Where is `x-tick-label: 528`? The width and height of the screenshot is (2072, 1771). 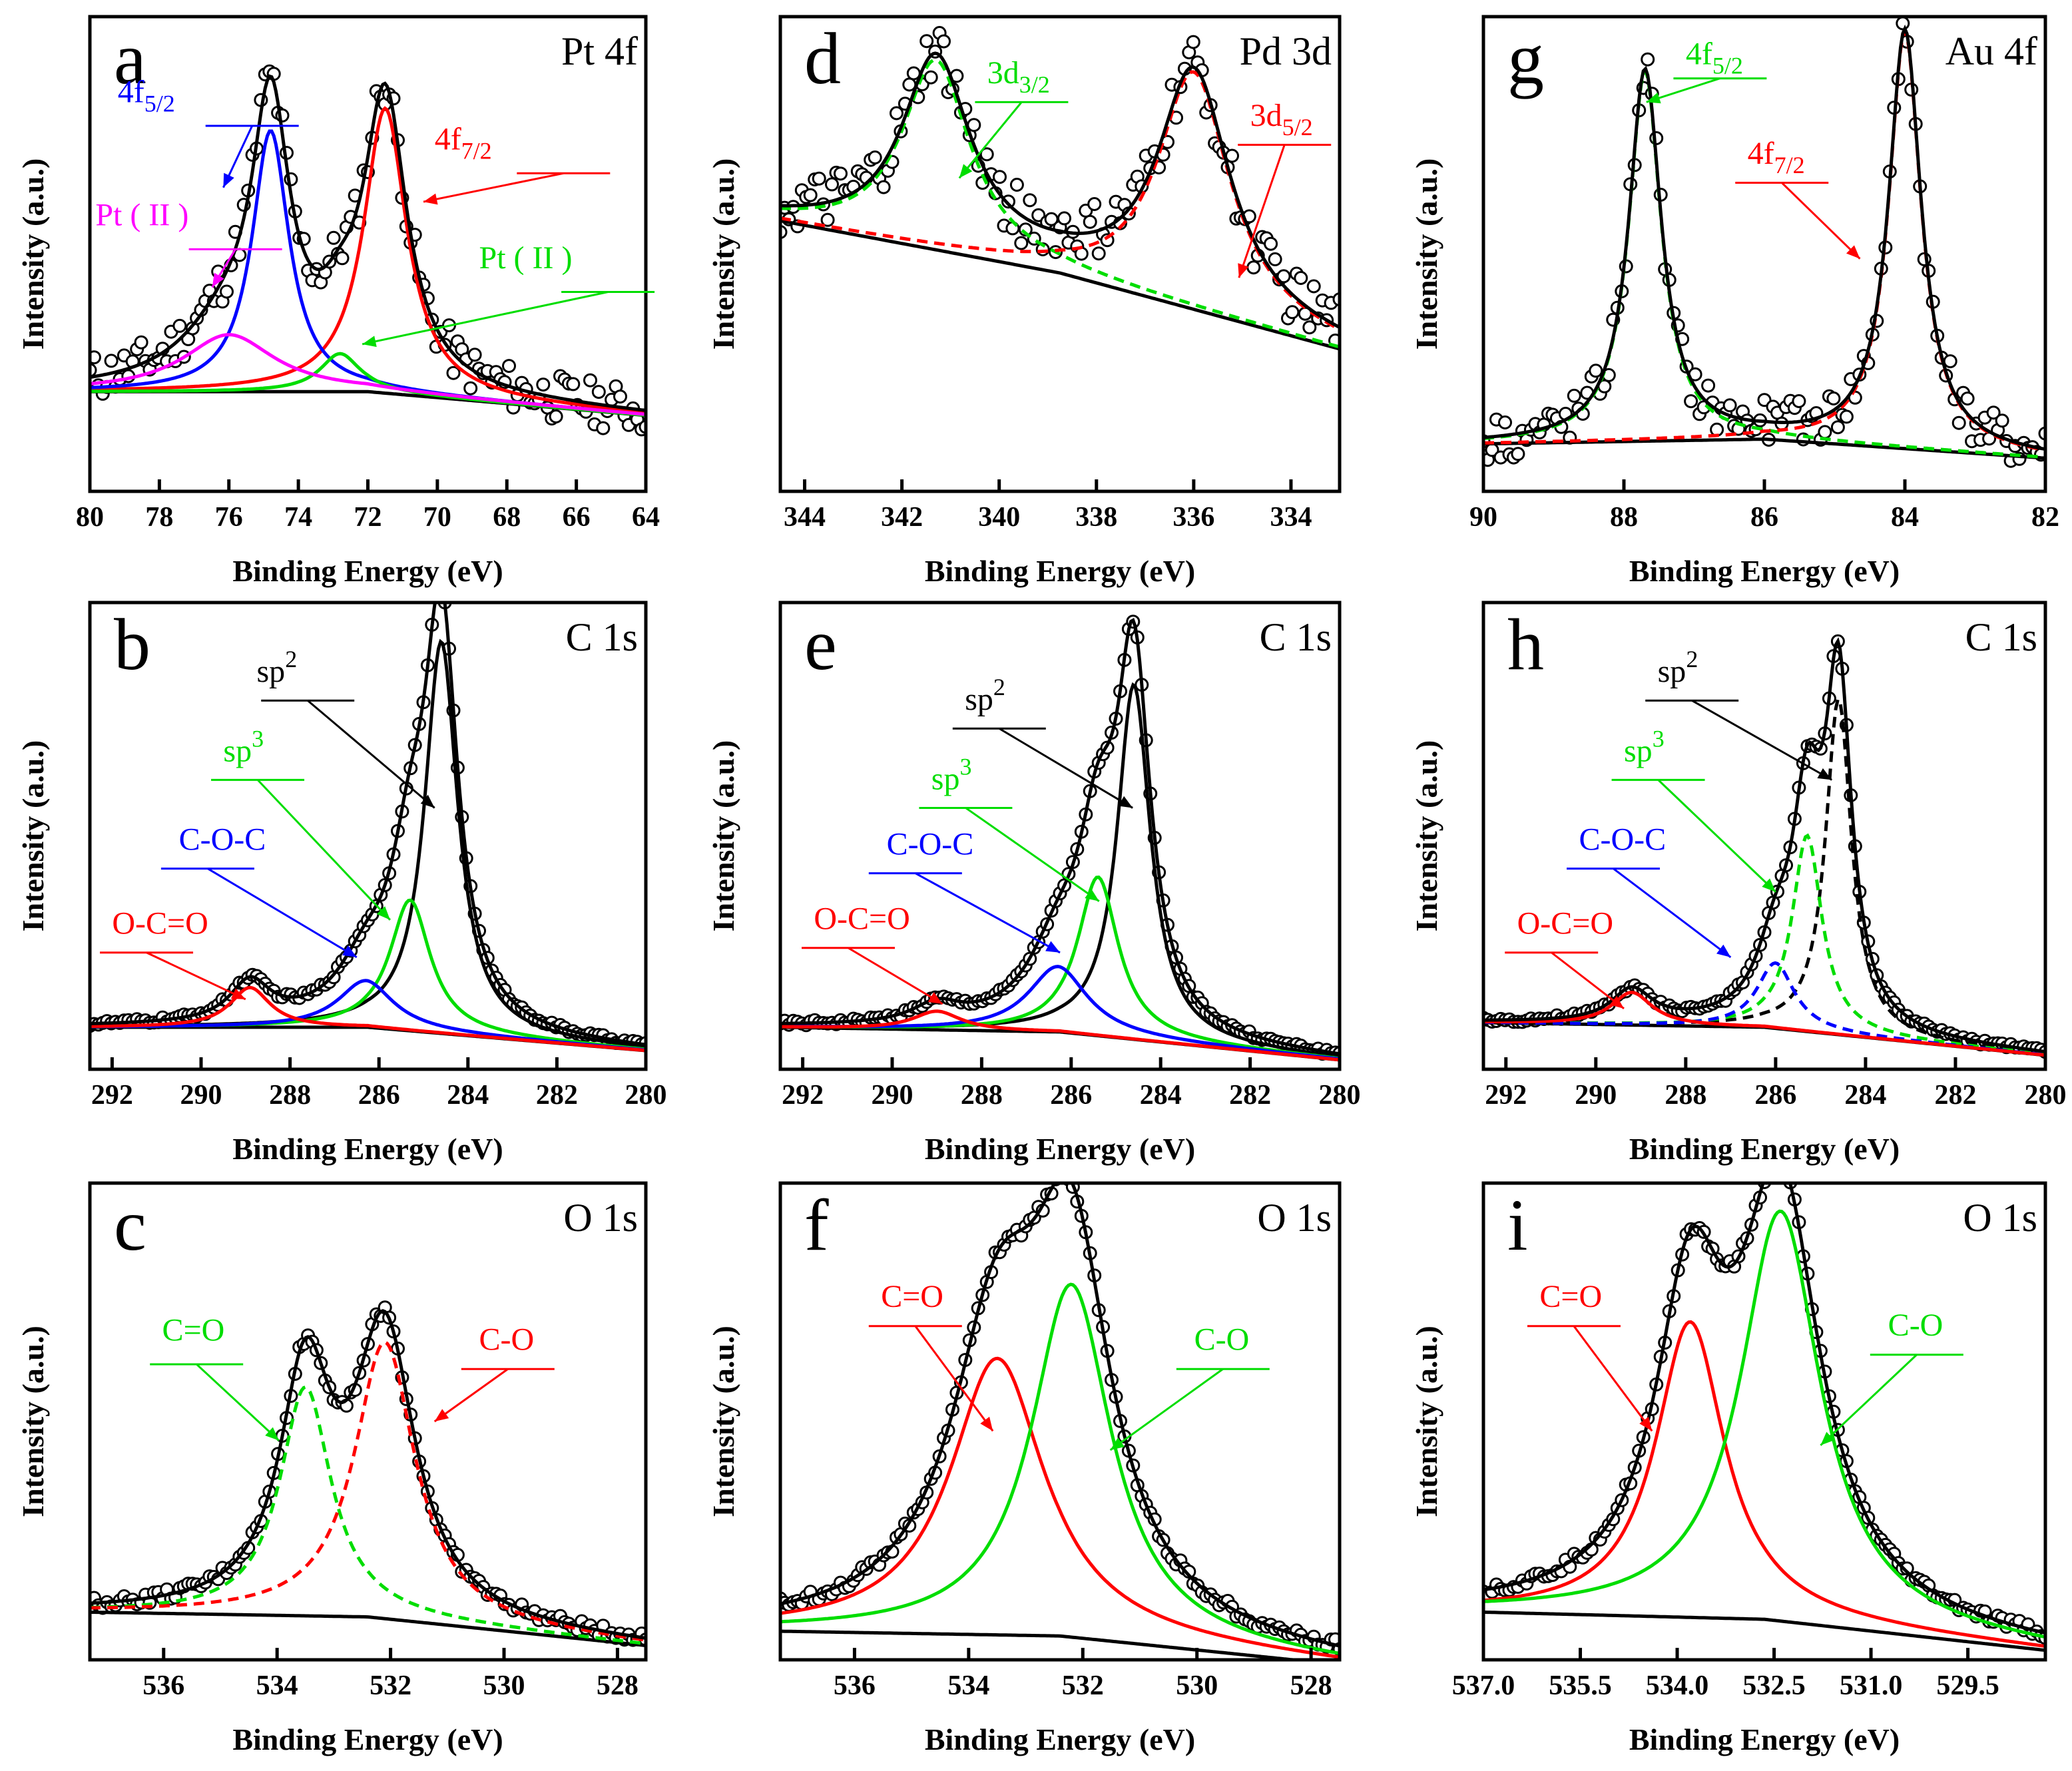 x-tick-label: 528 is located at coordinates (618, 1685).